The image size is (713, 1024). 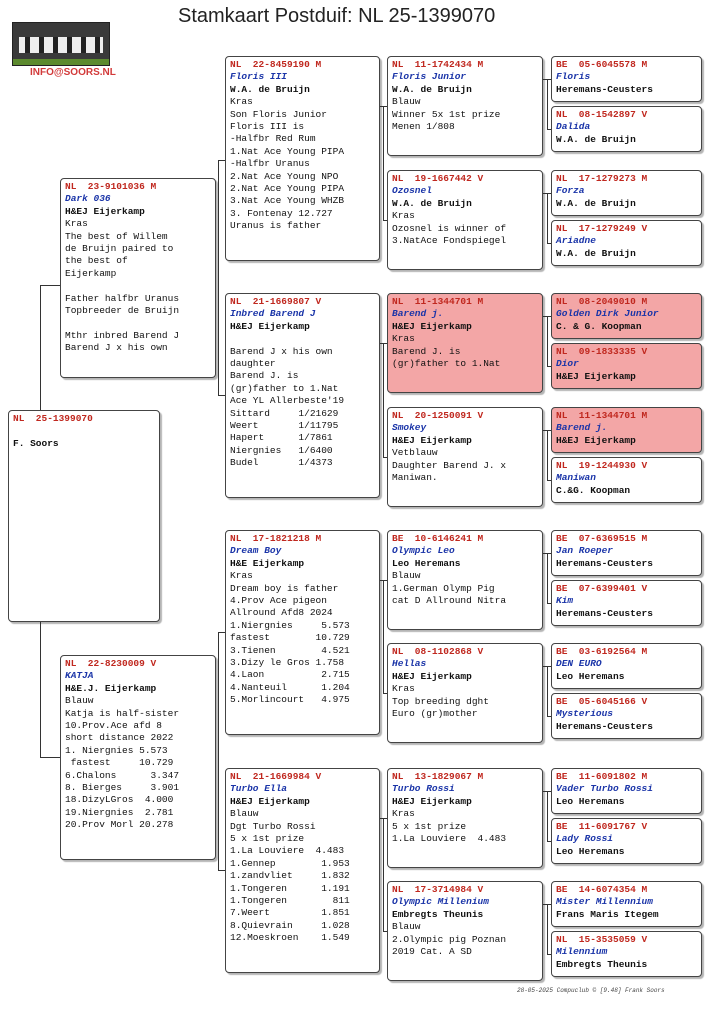 What do you see at coordinates (415, 453) in the screenshot?
I see `info-line: Vetblauw` at bounding box center [415, 453].